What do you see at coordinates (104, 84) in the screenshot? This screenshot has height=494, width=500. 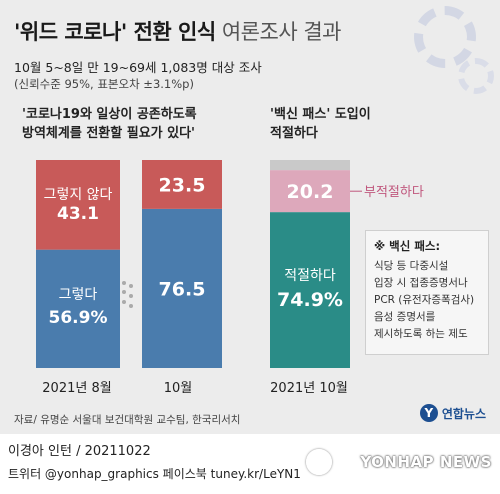 I see `survey-margin: (신뢰수준 95%, 표본오차 ±3.1%p)` at bounding box center [104, 84].